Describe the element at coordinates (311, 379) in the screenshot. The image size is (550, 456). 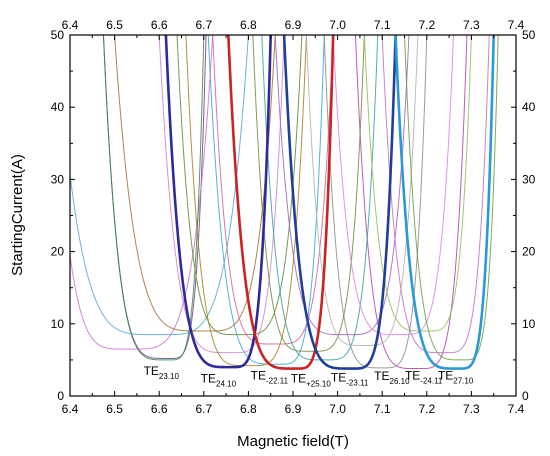
I see `mode-label: TE+25.10` at that location.